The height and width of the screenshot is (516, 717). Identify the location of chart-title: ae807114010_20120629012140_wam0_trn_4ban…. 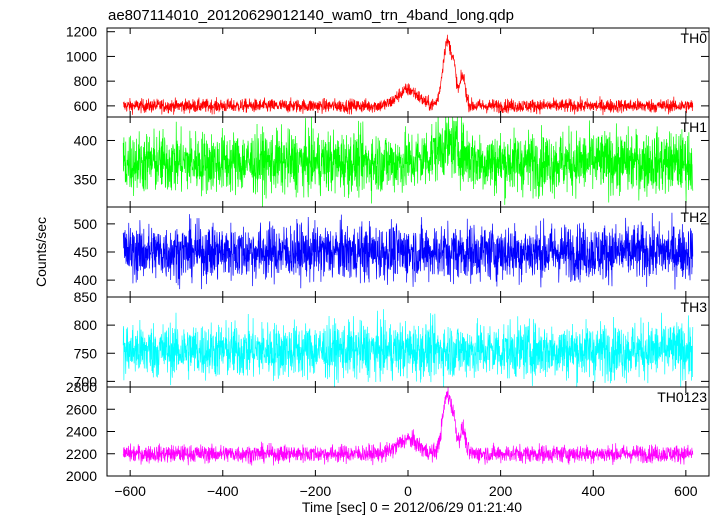
(311, 15).